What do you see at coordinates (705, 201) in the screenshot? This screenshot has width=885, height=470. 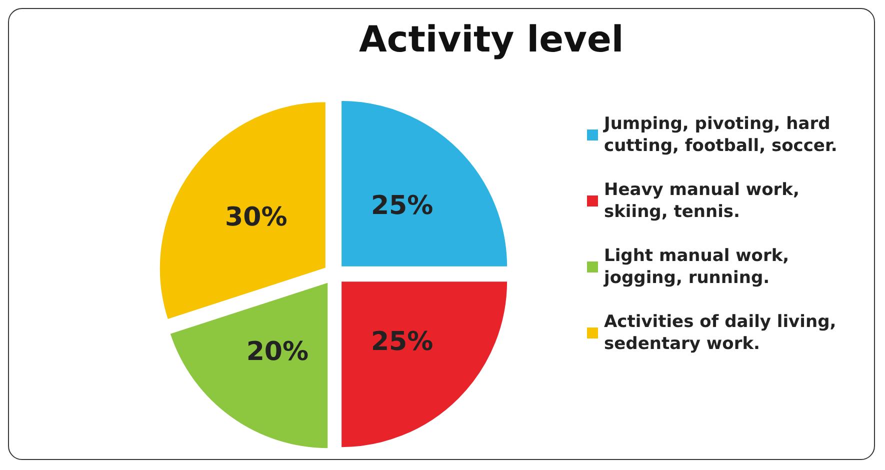 I see `legend-label: Heavy manual work, skiing, tennis.` at bounding box center [705, 201].